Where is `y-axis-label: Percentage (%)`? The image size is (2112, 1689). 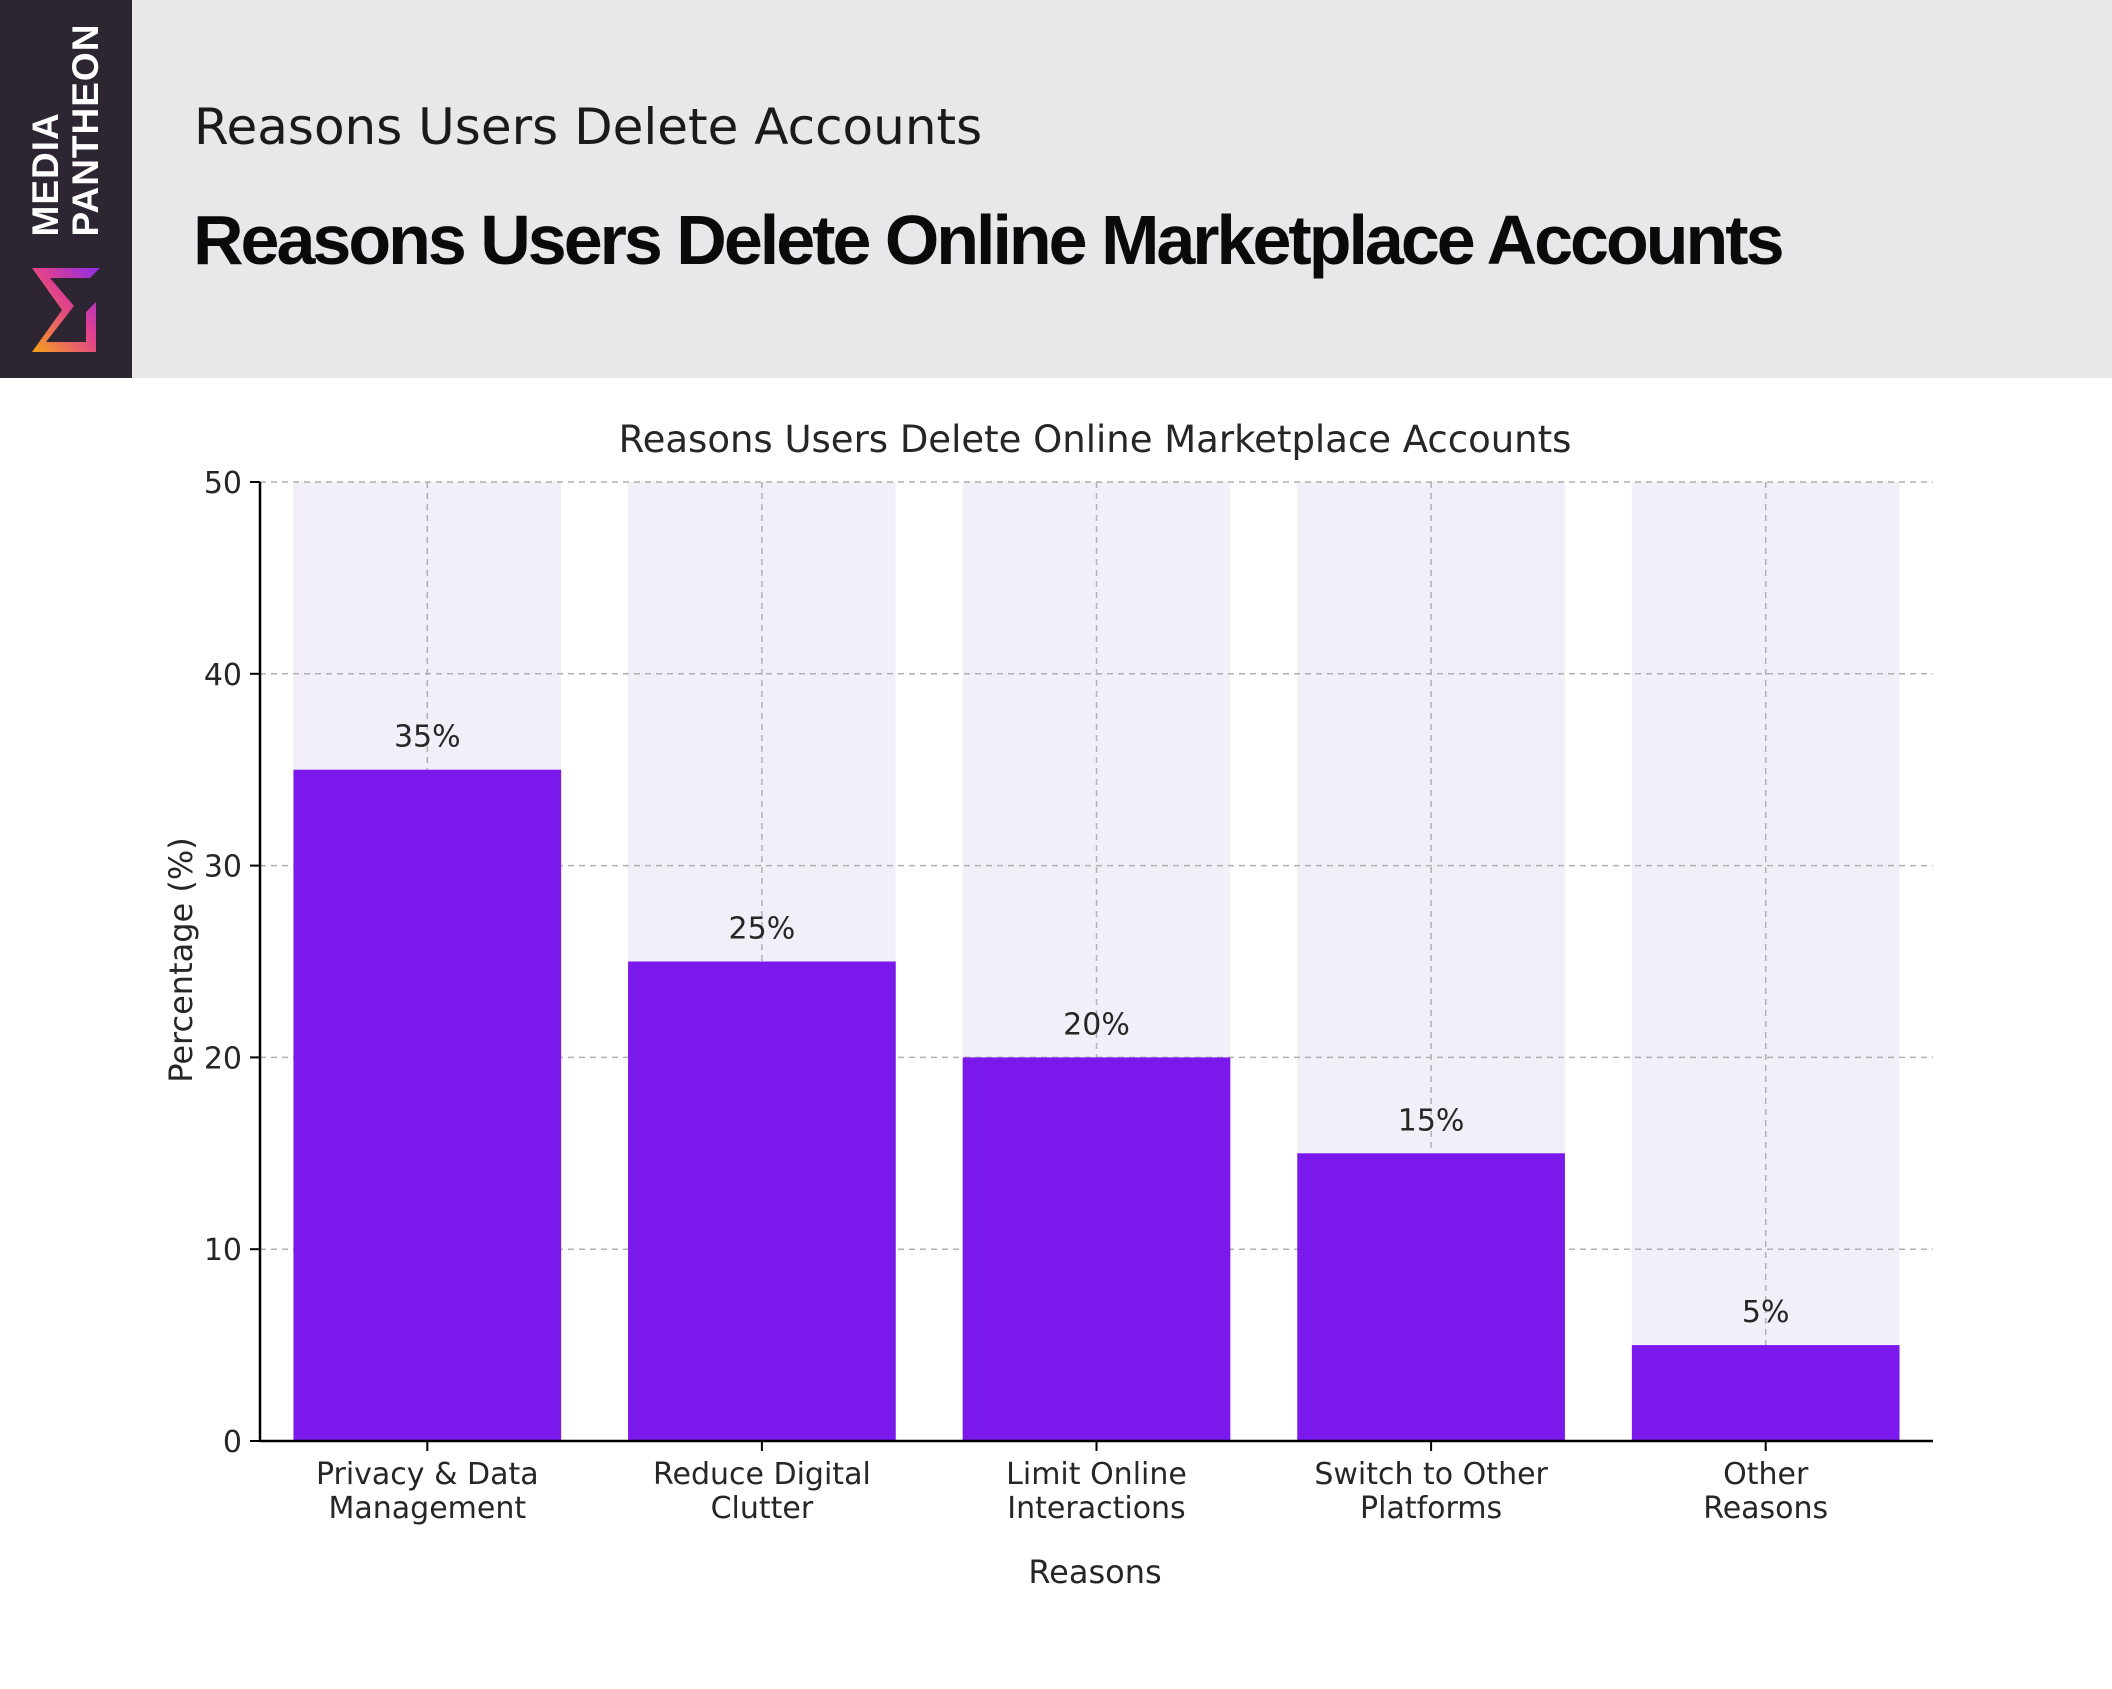 y-axis-label: Percentage (%) is located at coordinates (181, 960).